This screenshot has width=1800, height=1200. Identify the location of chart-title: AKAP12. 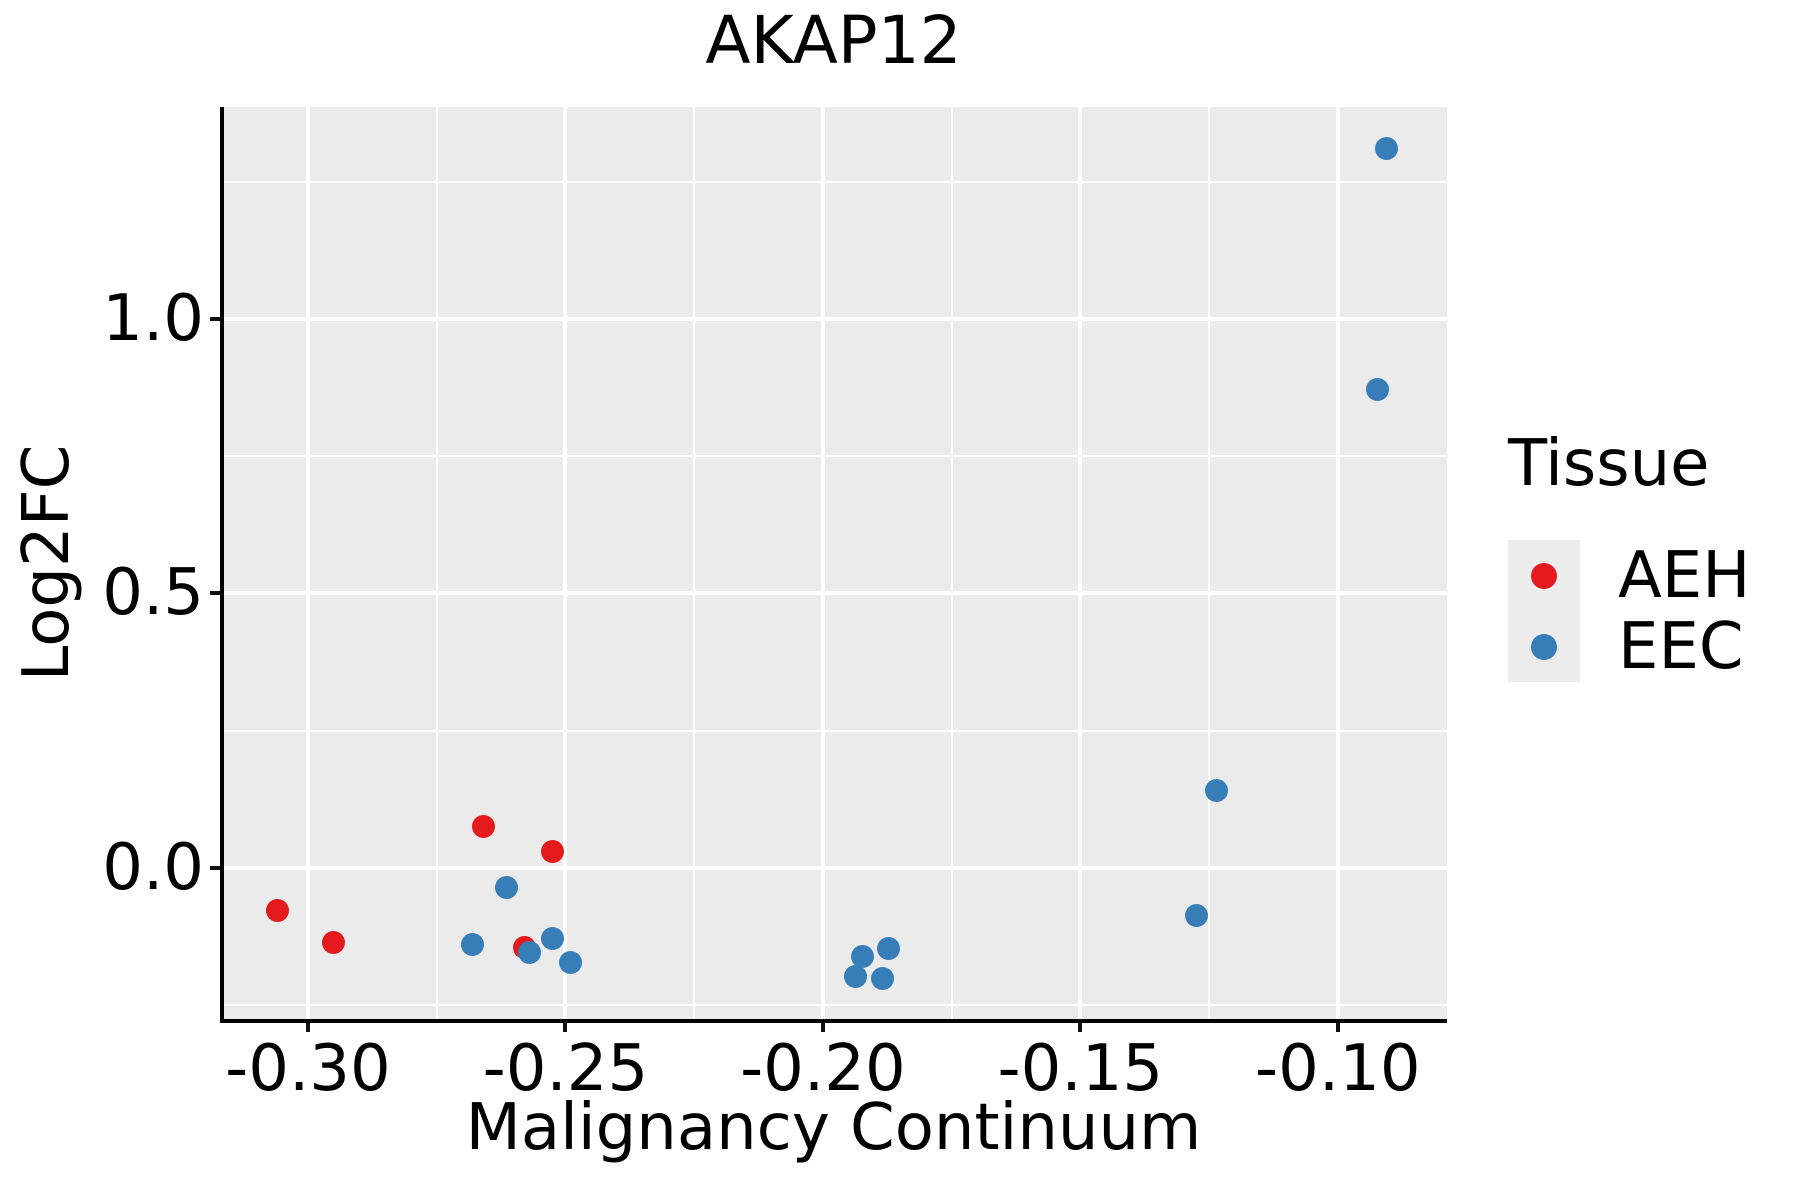
(833, 40).